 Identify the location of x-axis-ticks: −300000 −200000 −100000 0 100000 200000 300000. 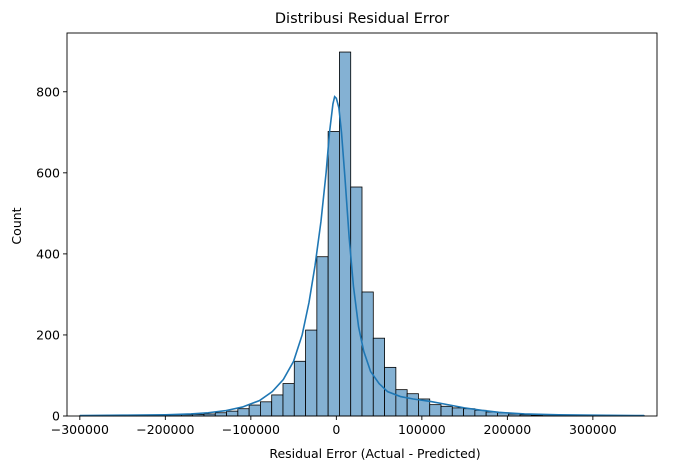
(334, 426).